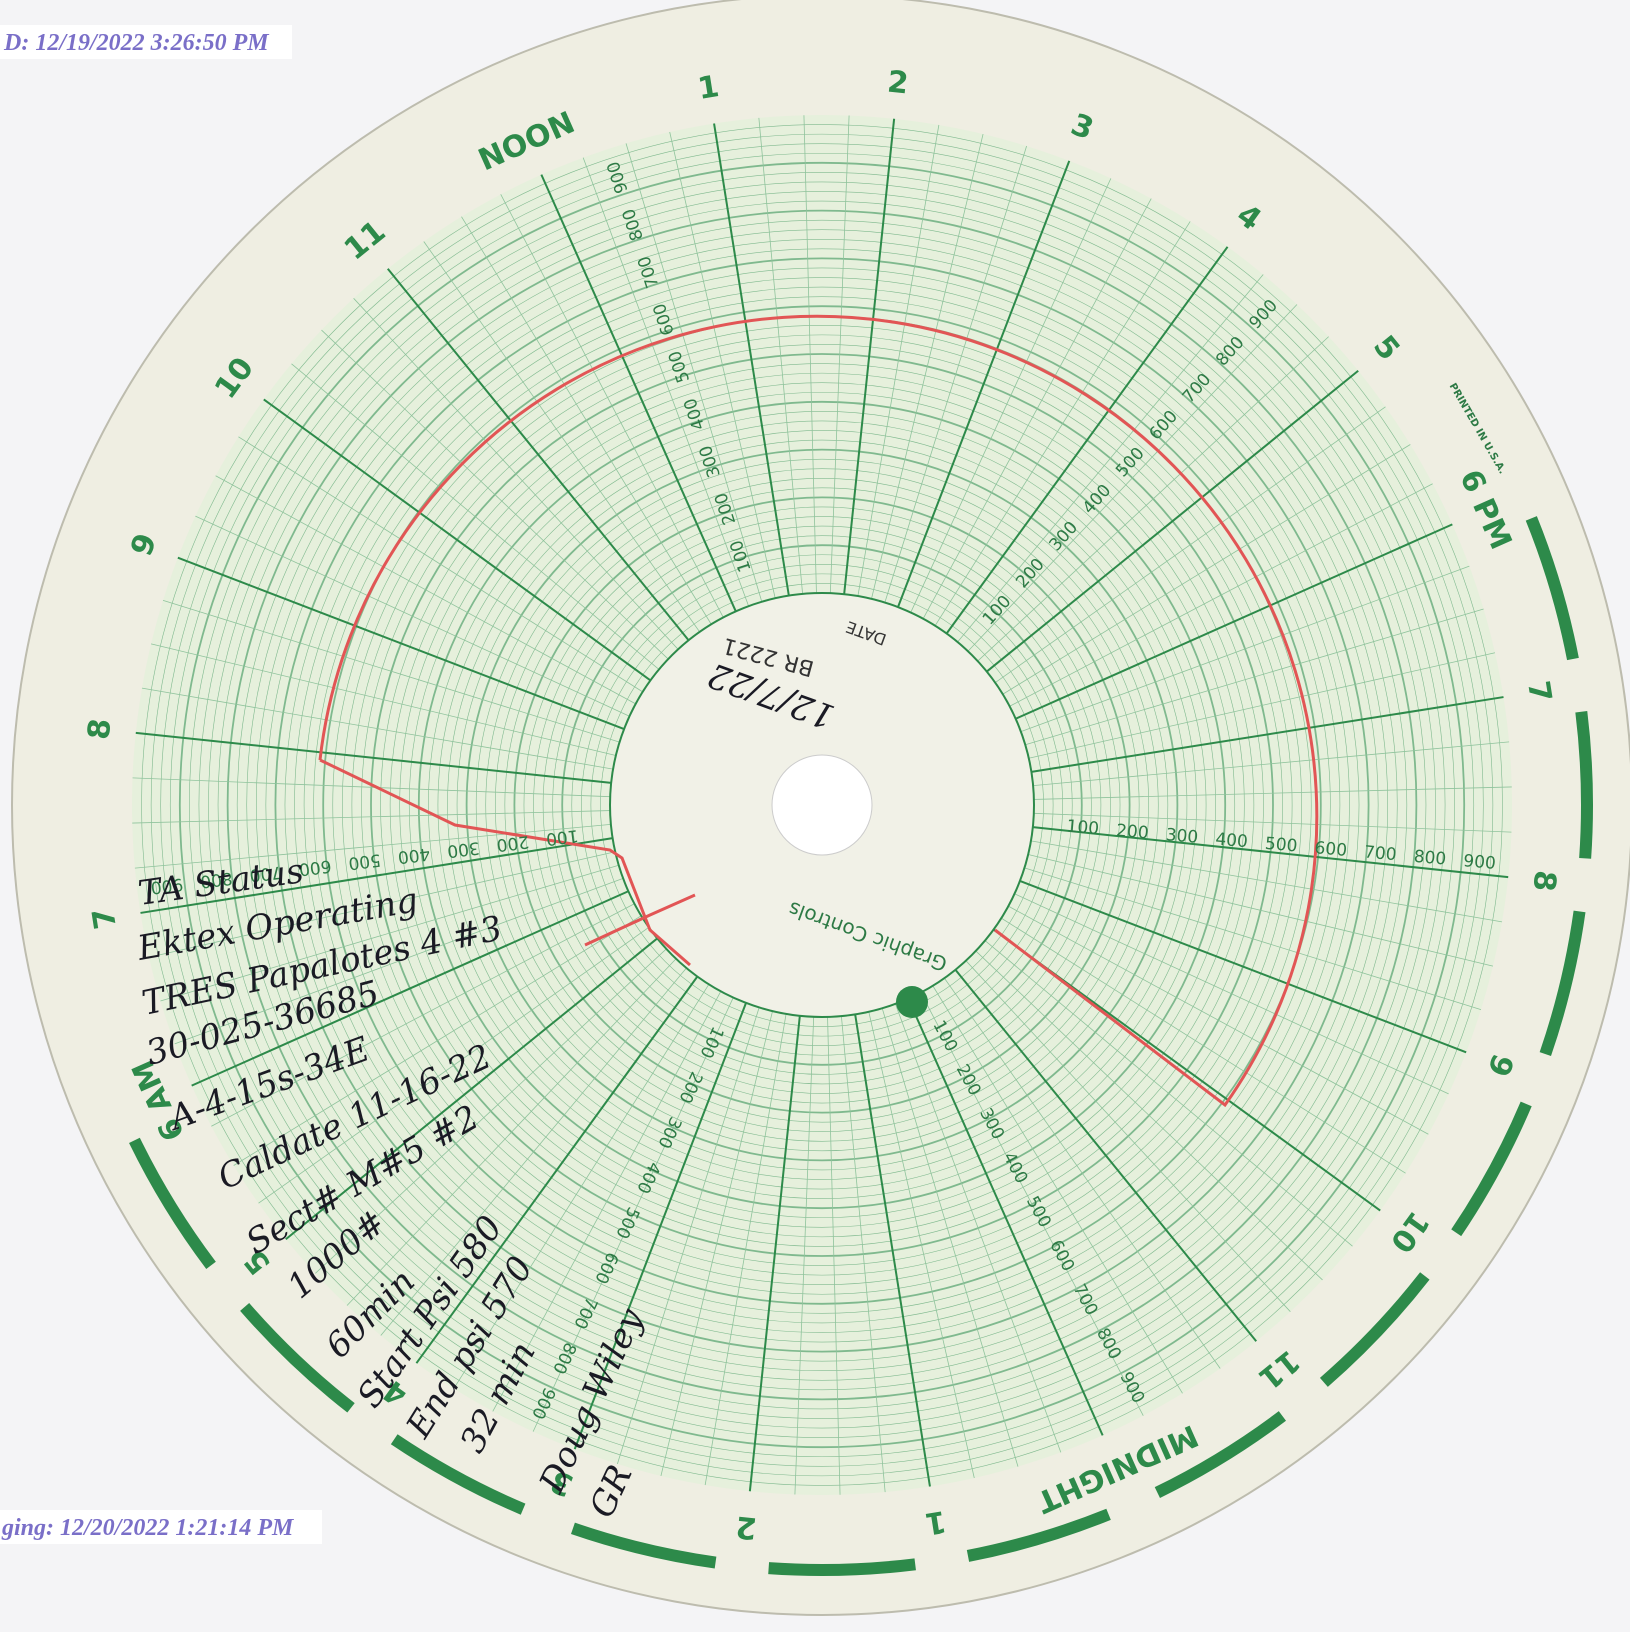 This screenshot has height=1632, width=1630. Describe the element at coordinates (265, 873) in the screenshot. I see `scale-label: 700` at that location.